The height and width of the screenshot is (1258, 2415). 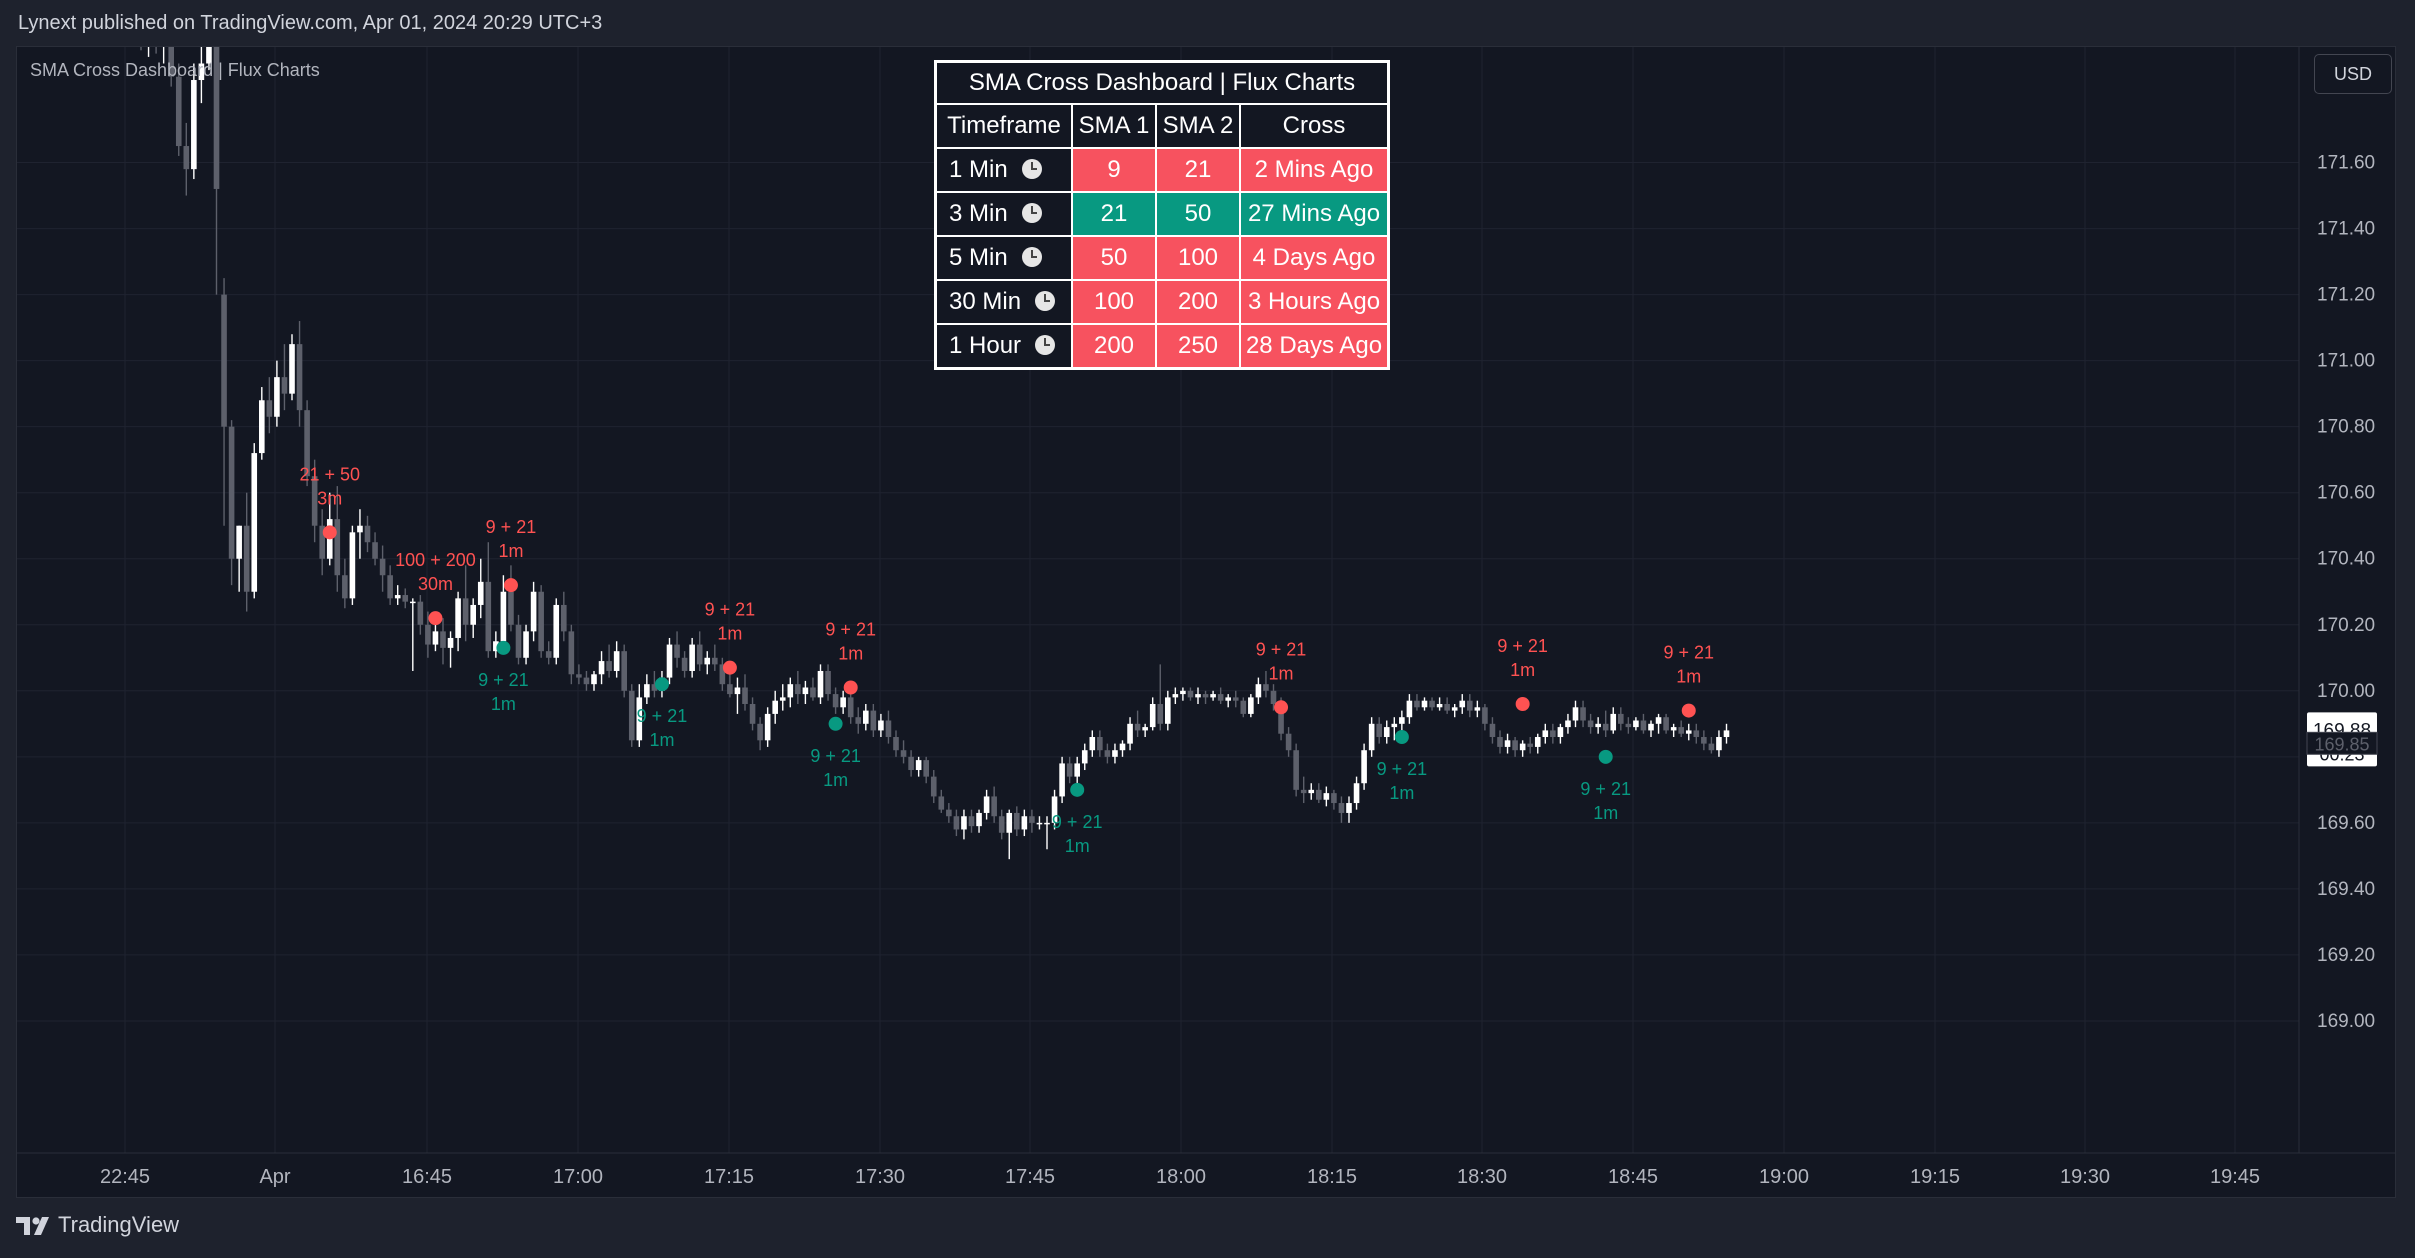 What do you see at coordinates (1198, 126) in the screenshot?
I see `header-sma2: SMA 2` at bounding box center [1198, 126].